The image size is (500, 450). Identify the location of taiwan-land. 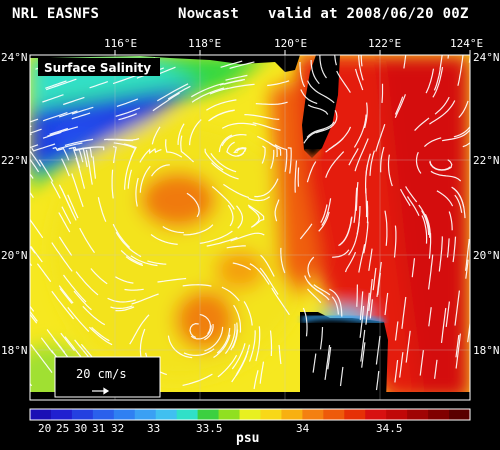
(321, 106).